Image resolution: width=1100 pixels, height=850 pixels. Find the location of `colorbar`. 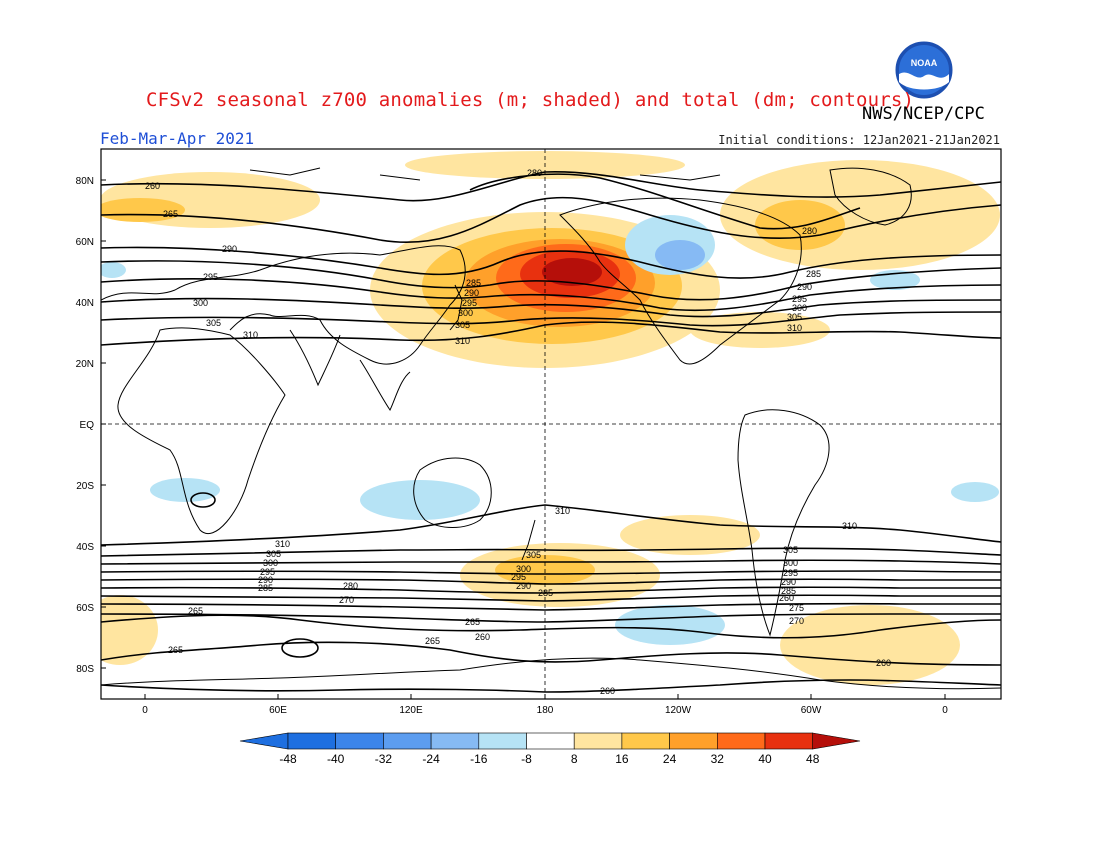

colorbar is located at coordinates (550, 741).